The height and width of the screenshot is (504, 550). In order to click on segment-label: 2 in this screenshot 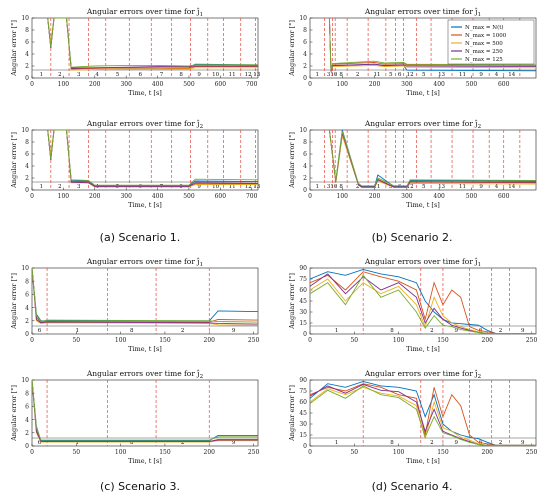, I will do `click(183, 331)`.